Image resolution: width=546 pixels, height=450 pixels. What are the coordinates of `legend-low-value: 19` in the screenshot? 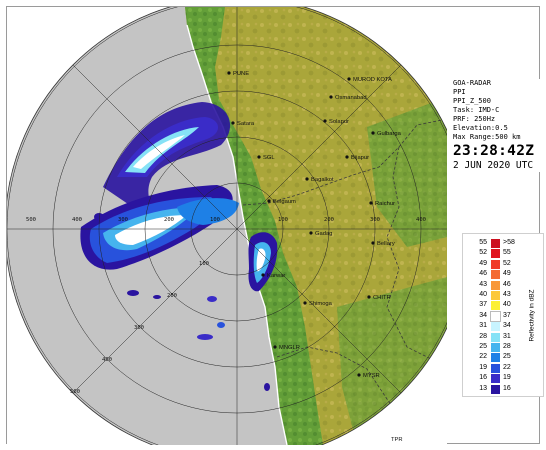 It's located at (483, 367).